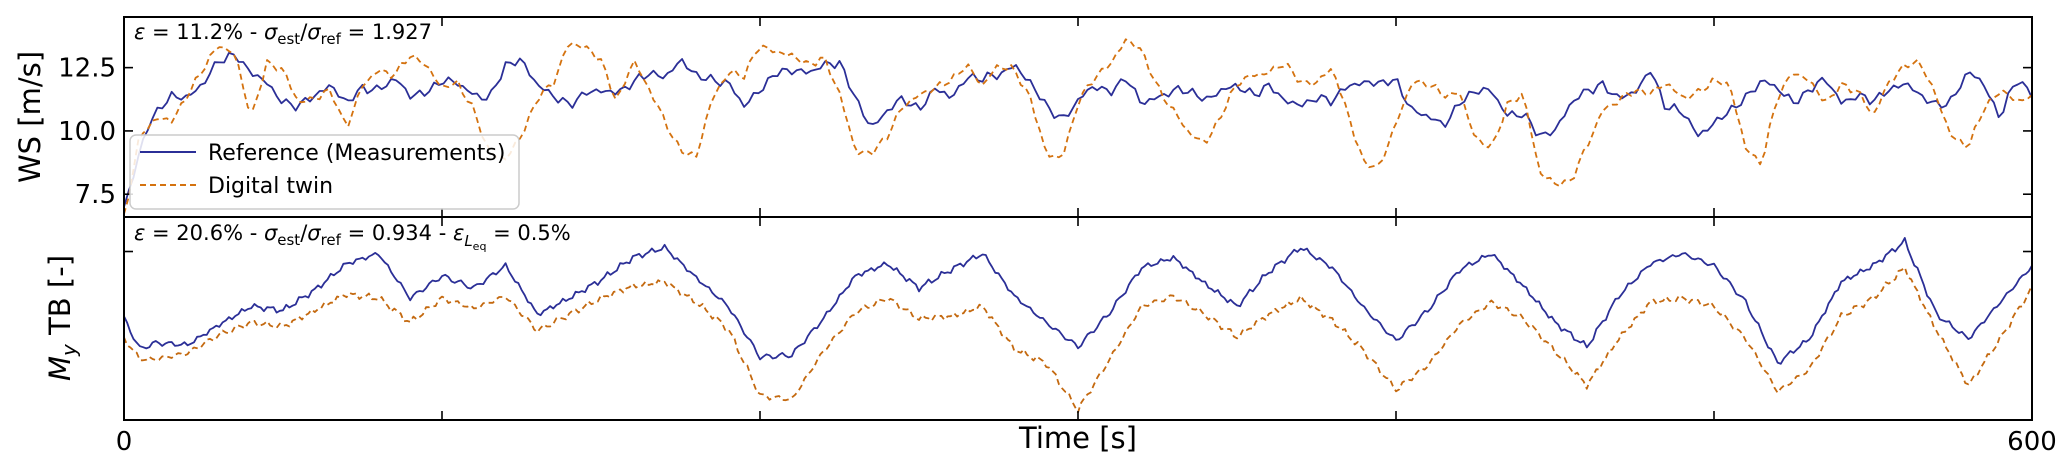  What do you see at coordinates (1077, 438) in the screenshot?
I see `x-axis-label: Time [s]` at bounding box center [1077, 438].